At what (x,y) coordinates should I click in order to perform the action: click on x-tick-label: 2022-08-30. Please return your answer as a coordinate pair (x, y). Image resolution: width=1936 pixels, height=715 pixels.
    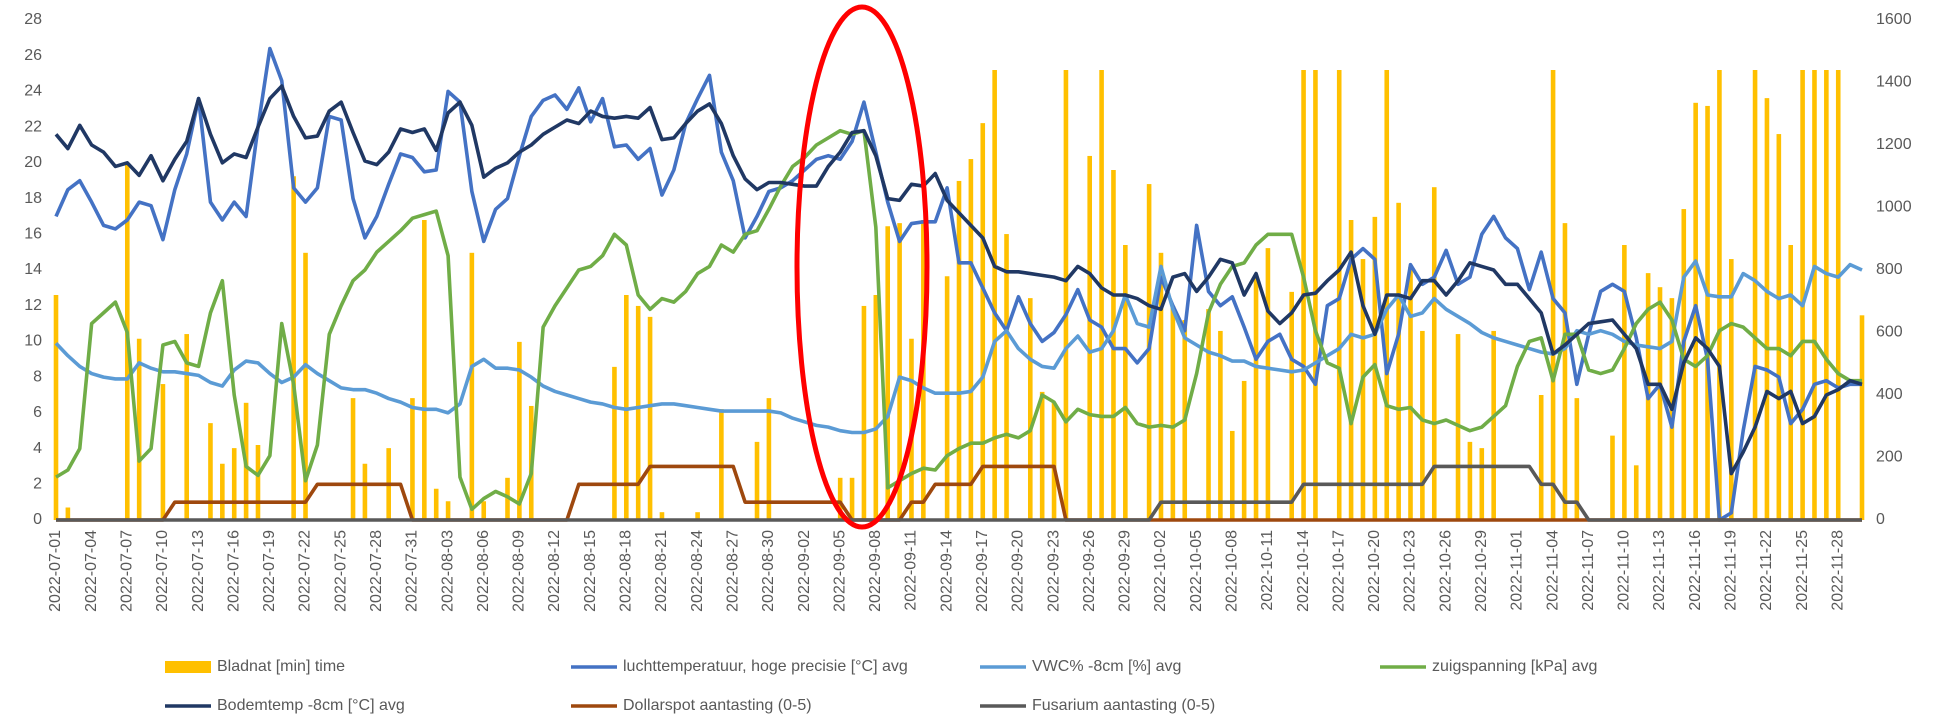
    Looking at the image, I should click on (768, 571).